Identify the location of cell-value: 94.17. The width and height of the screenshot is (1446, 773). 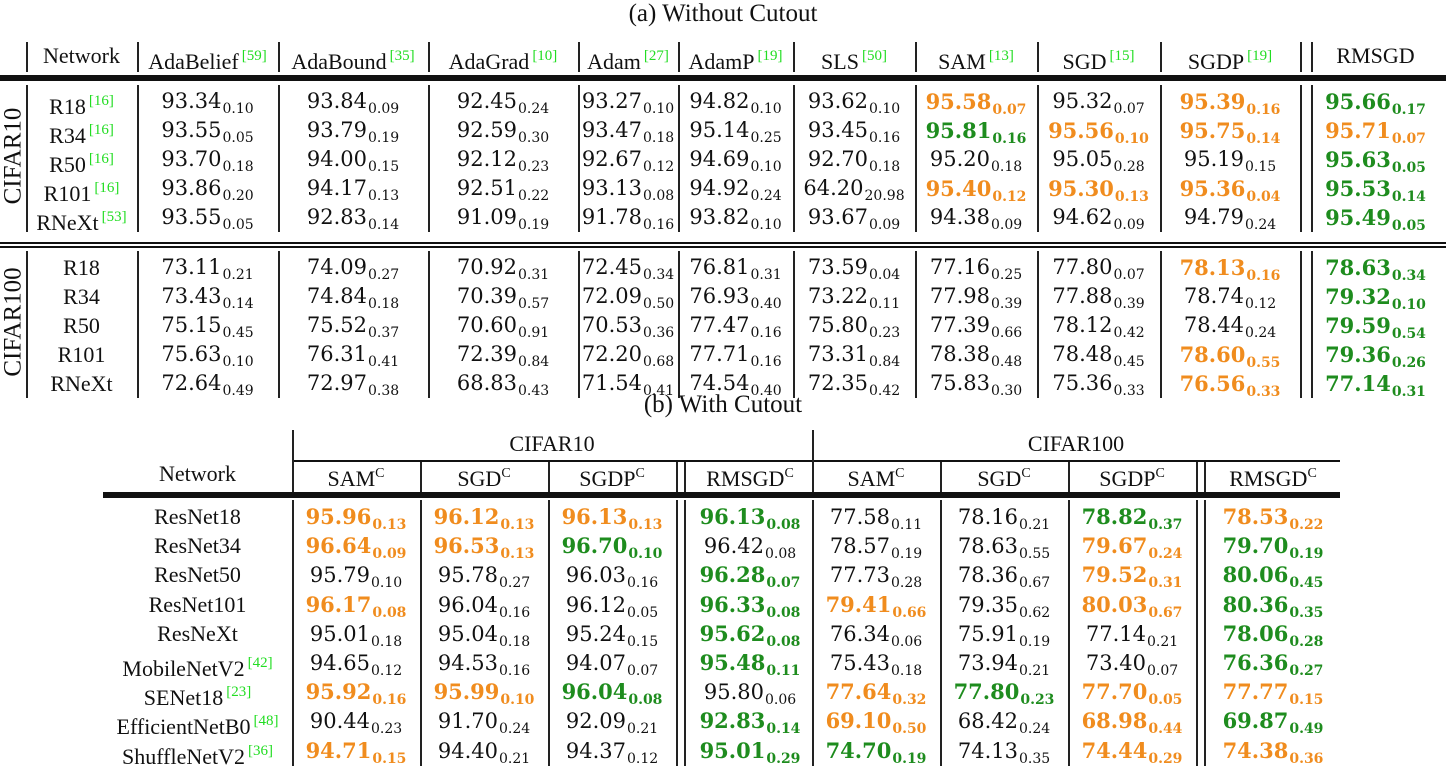
(336, 188).